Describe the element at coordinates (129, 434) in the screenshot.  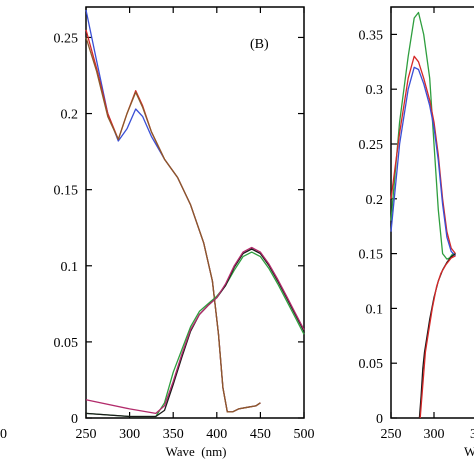
I see `panel-b-x-tick-label: 300` at that location.